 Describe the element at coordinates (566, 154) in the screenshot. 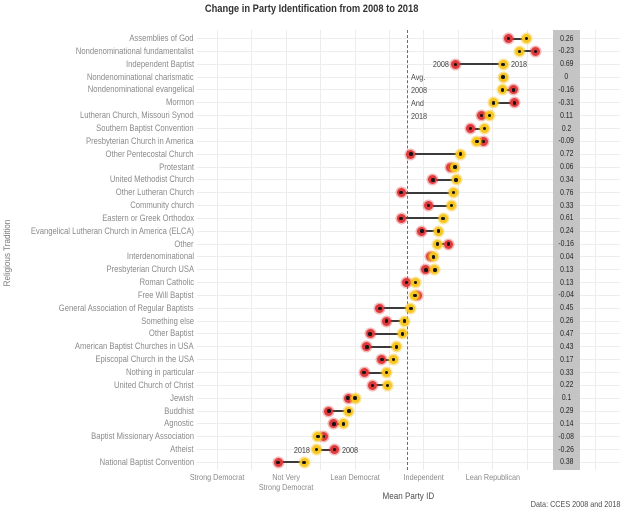

I see `change-value: 0.72` at that location.